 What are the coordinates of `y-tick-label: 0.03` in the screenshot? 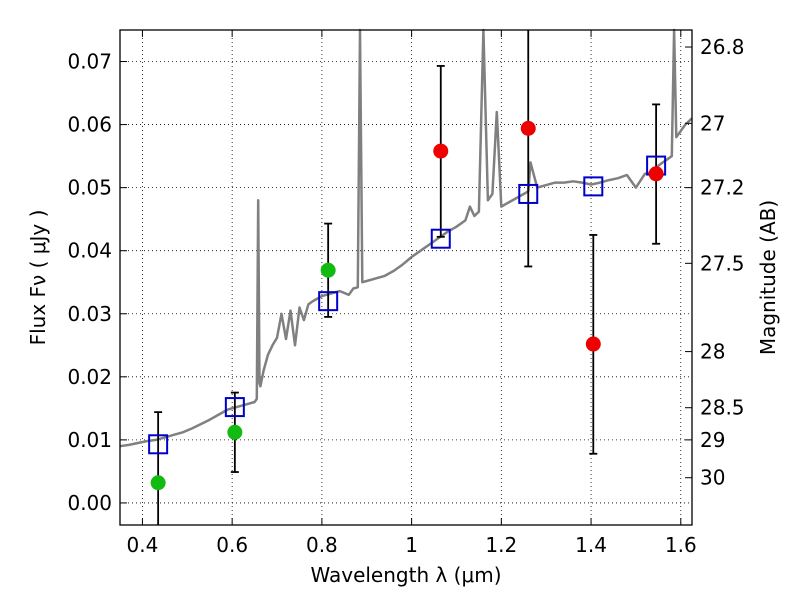 It's located at (89, 314).